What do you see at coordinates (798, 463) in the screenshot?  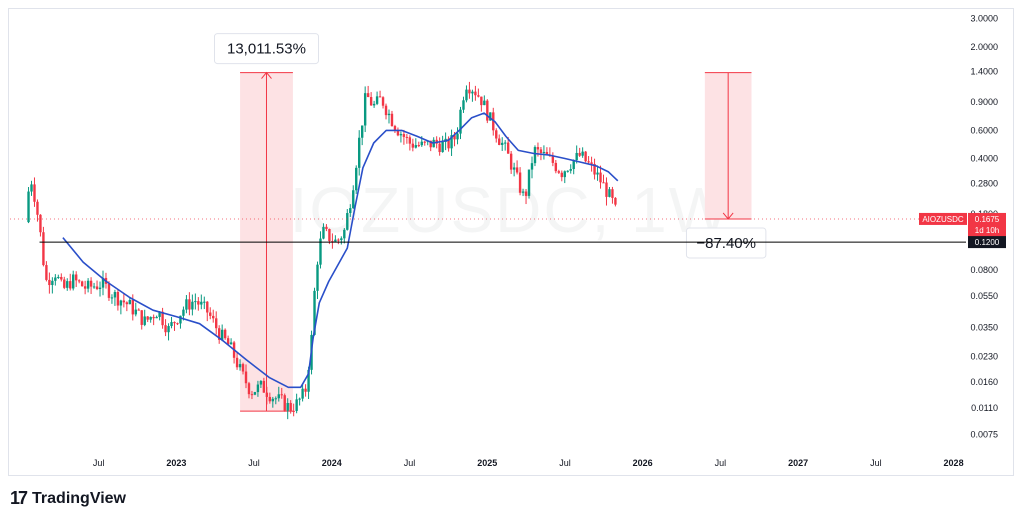 I see `time-tick-label: 2027` at bounding box center [798, 463].